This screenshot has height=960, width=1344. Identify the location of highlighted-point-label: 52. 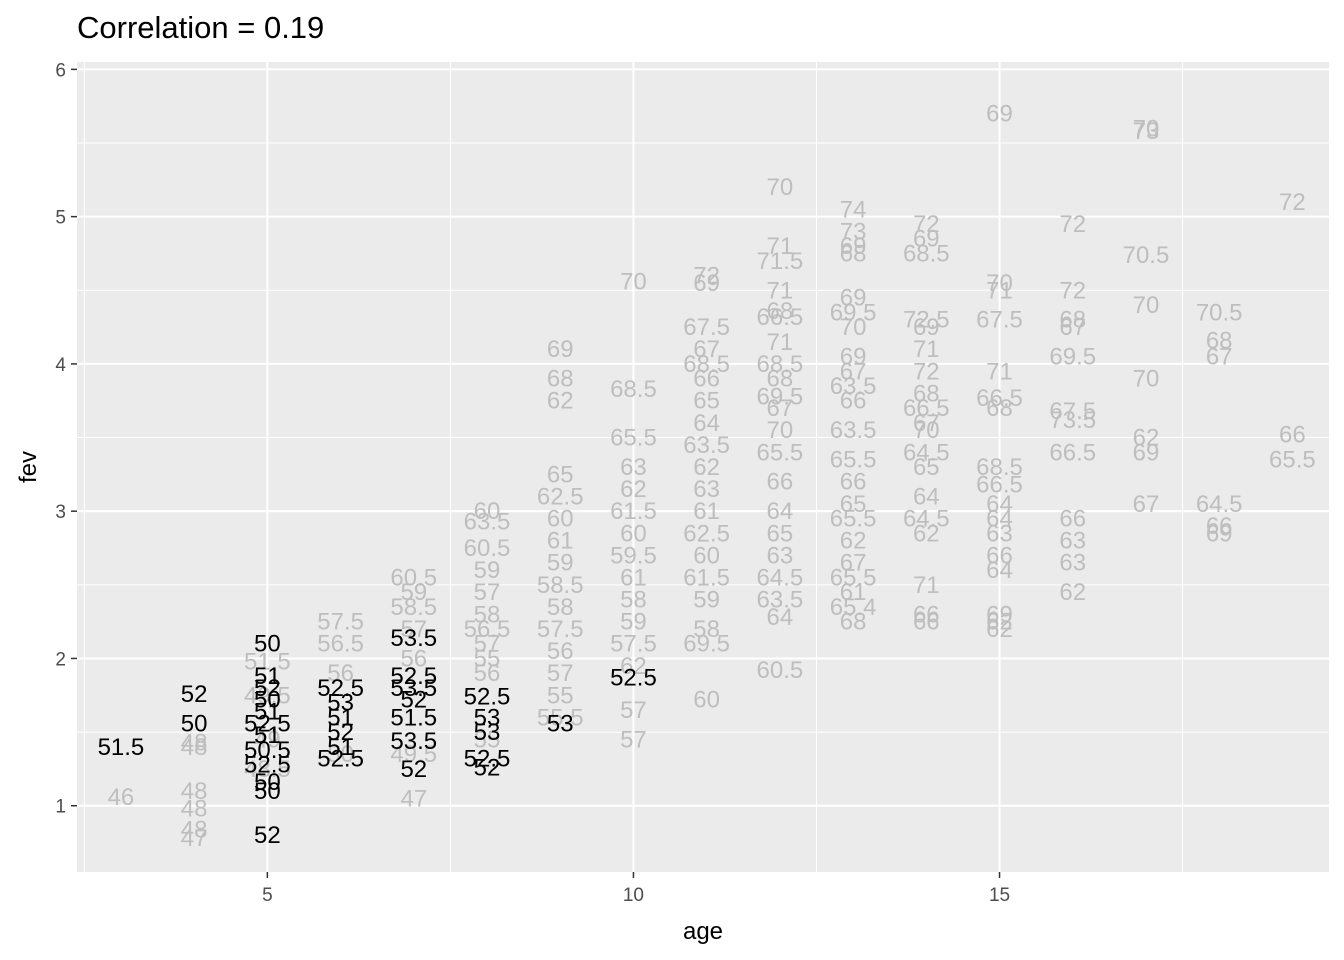
(413, 769).